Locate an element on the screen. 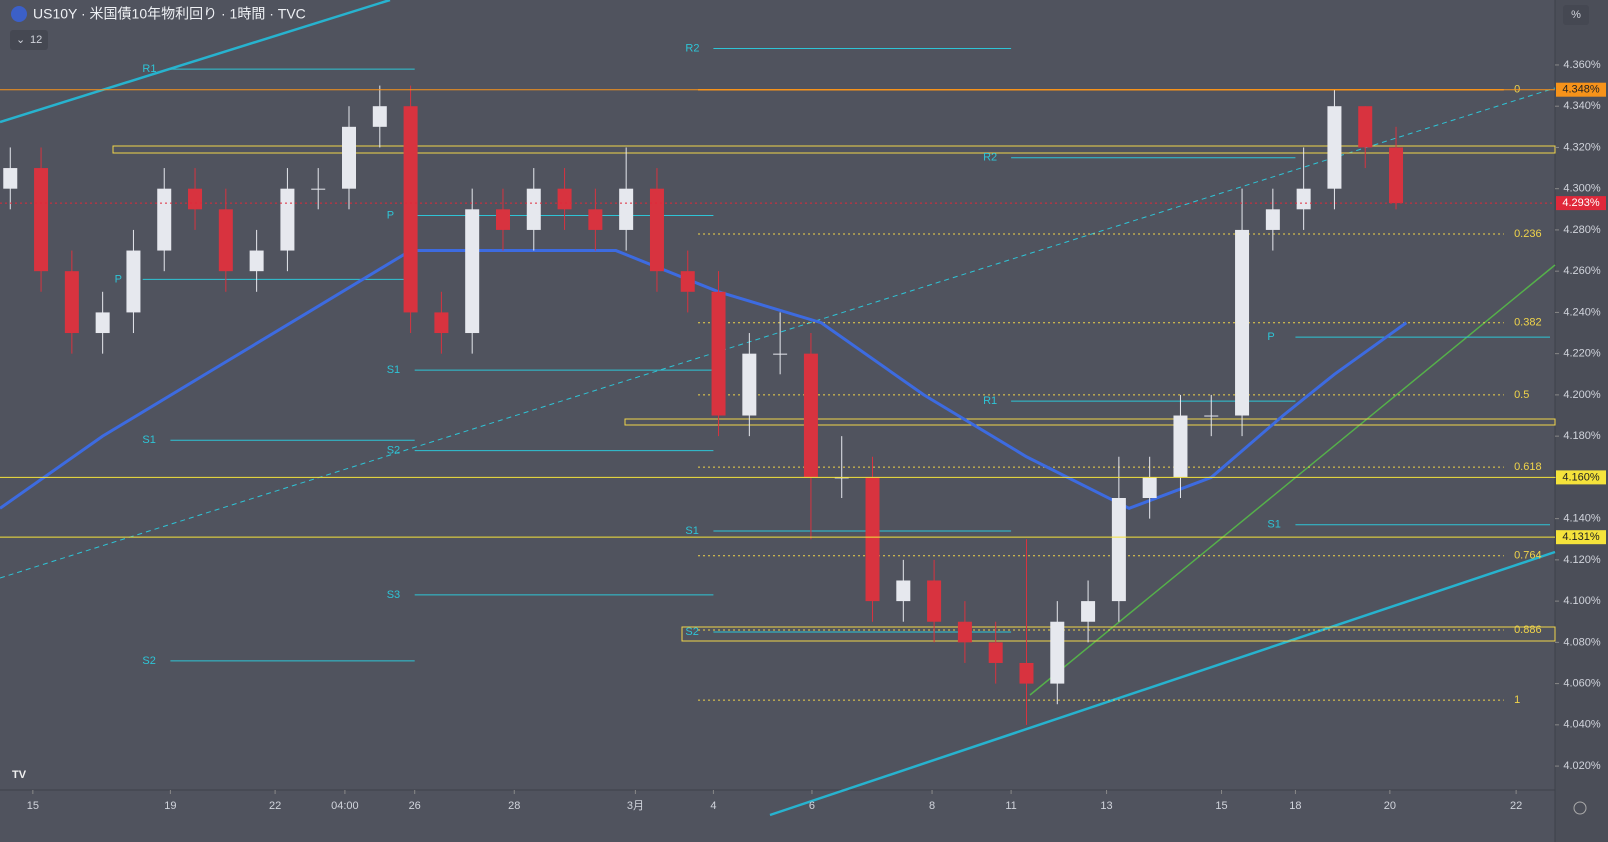  price-label: 4.131% is located at coordinates (1581, 537).